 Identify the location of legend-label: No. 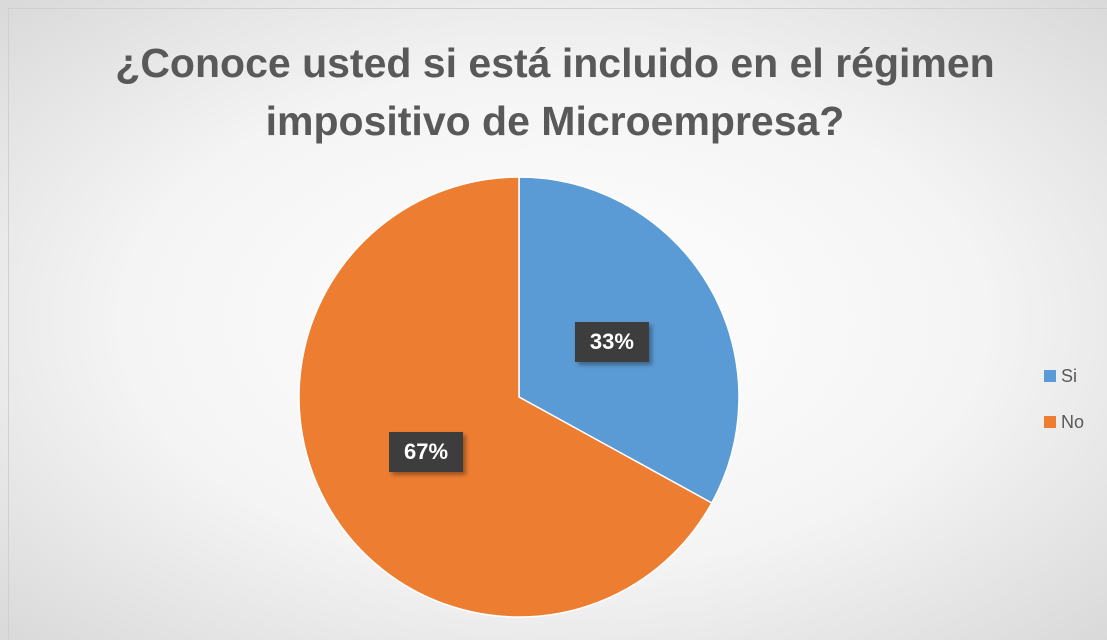
(1072, 422).